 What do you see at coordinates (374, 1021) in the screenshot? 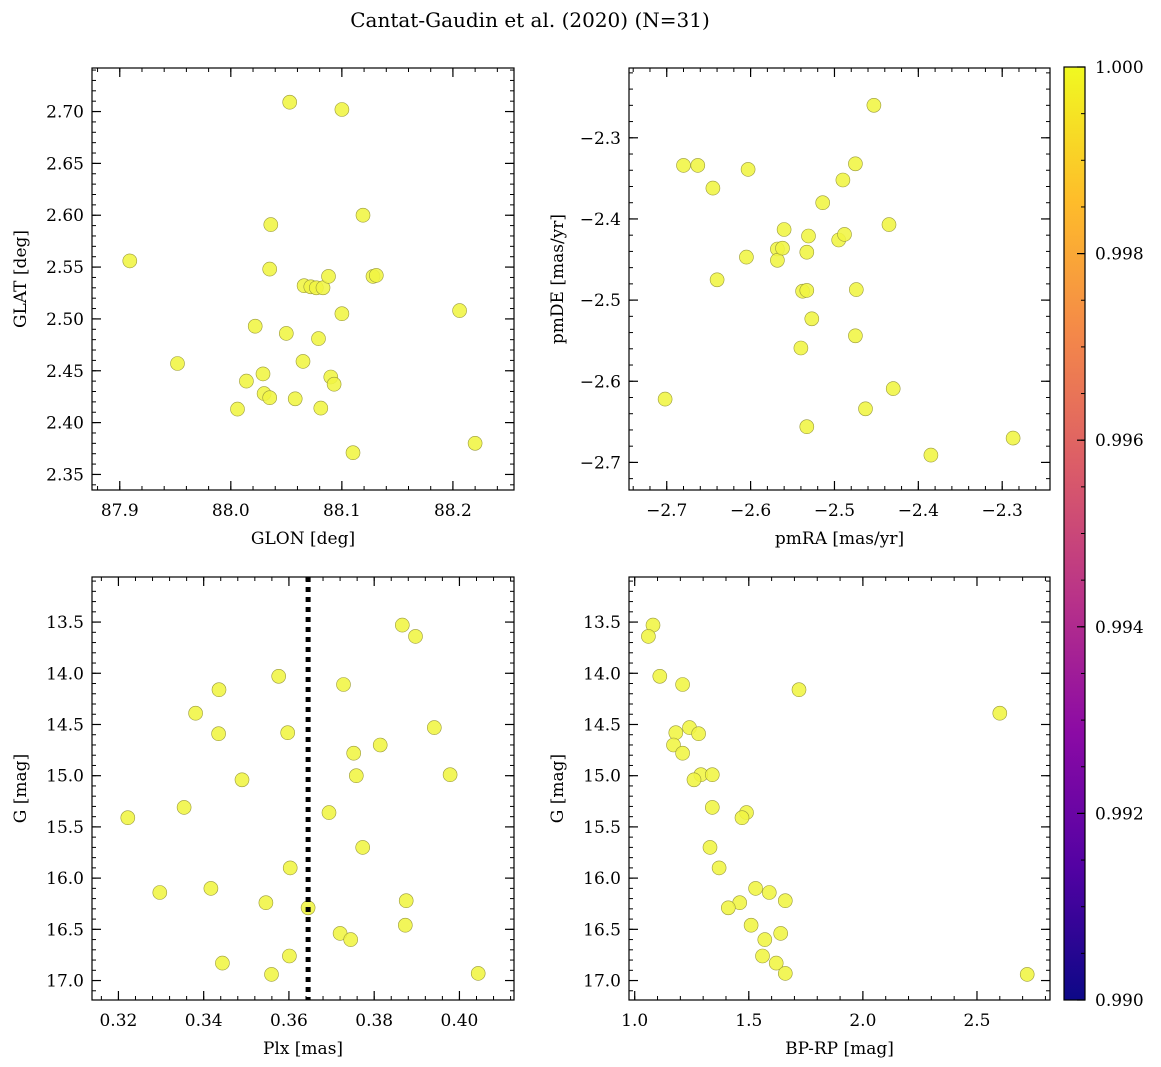
I see `x-tick-label: 0.38` at bounding box center [374, 1021].